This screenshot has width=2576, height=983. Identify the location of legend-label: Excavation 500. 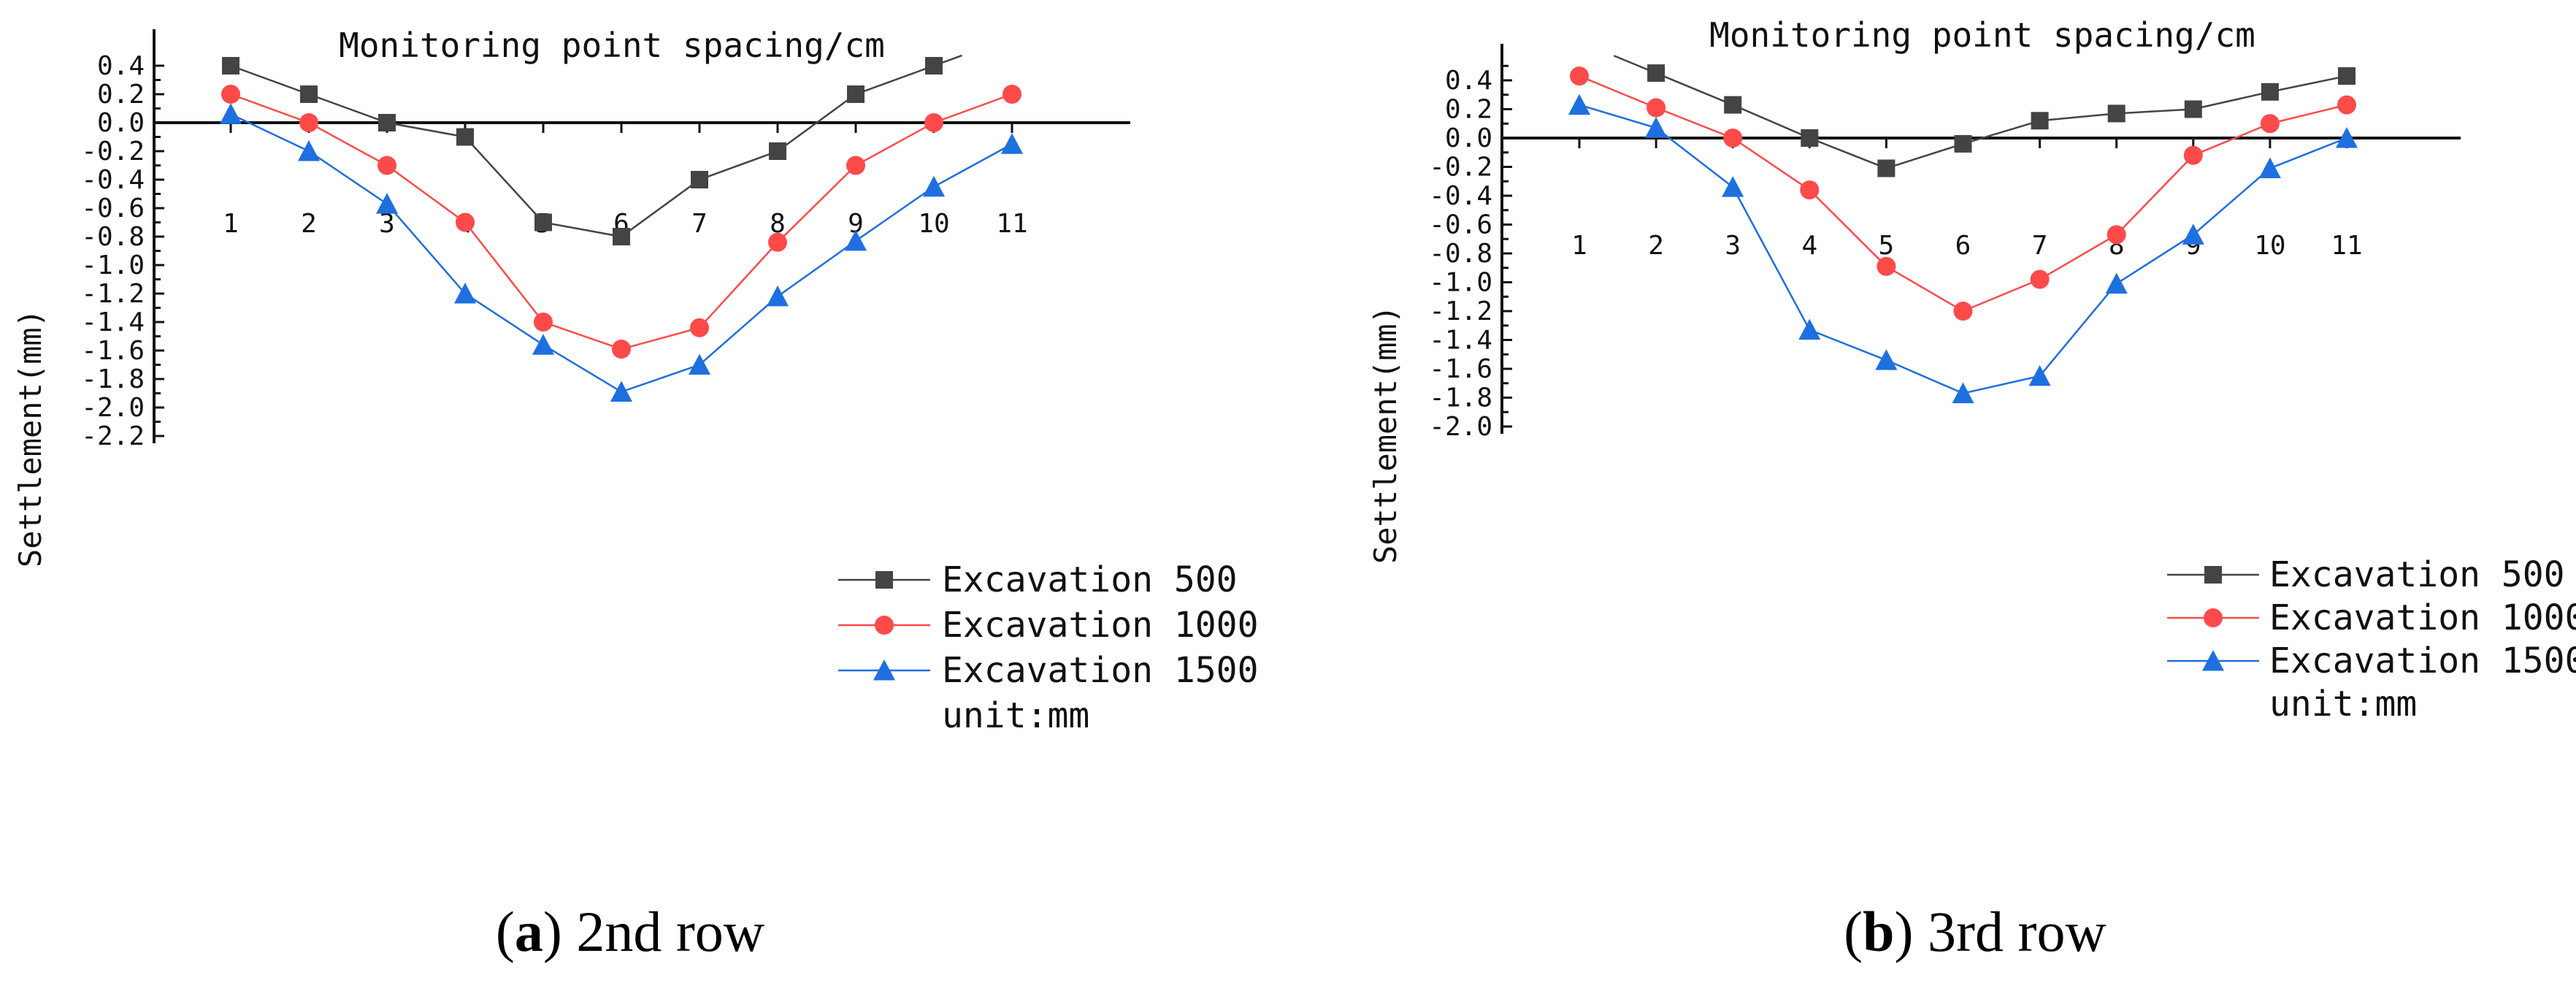
(2417, 574).